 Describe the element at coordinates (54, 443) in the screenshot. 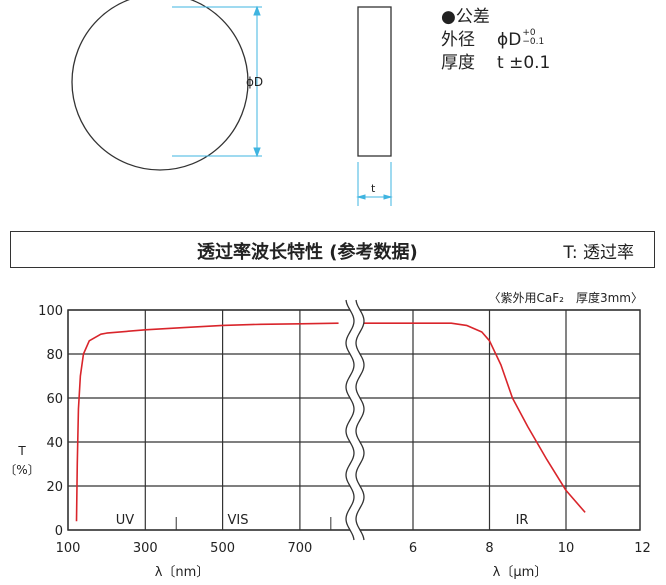

I see `y-tick-label: 40` at that location.